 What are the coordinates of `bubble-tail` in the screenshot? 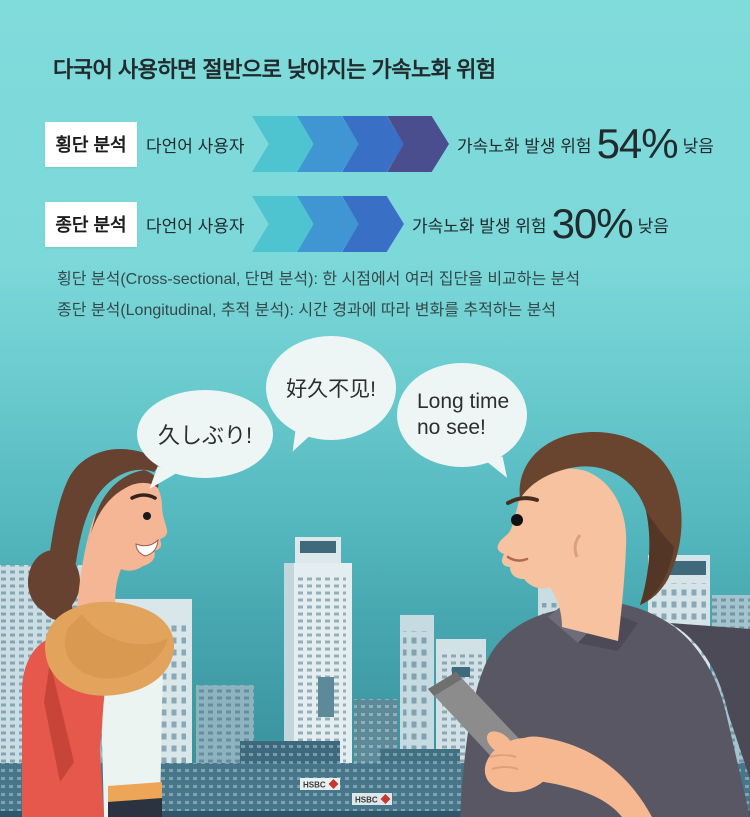 It's located at (303, 442).